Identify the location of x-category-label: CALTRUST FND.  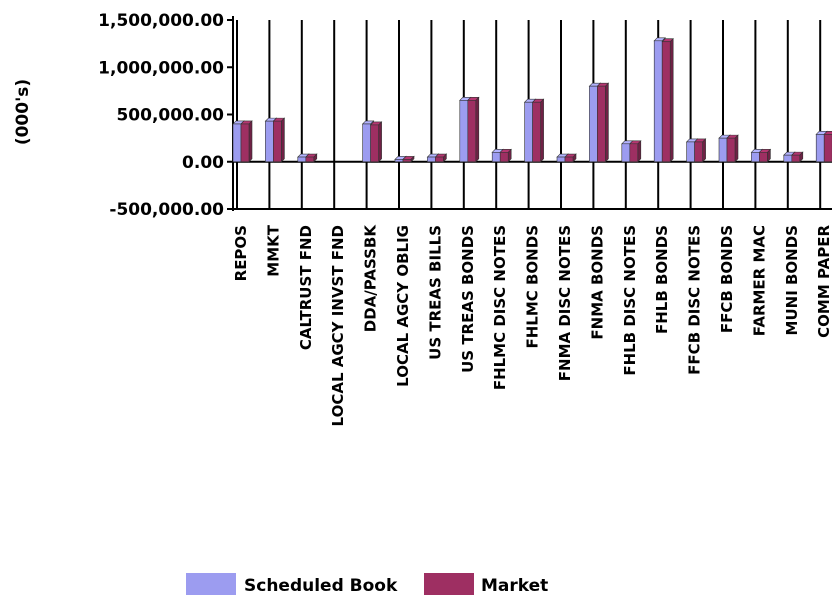
(306, 287).